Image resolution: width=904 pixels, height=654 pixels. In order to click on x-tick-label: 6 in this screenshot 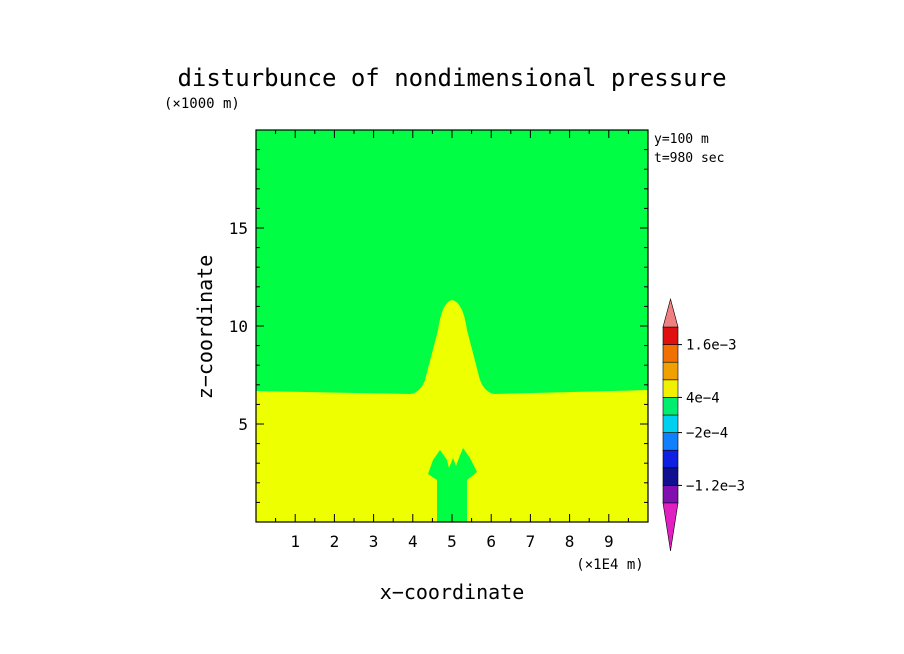, I will do `click(491, 541)`.